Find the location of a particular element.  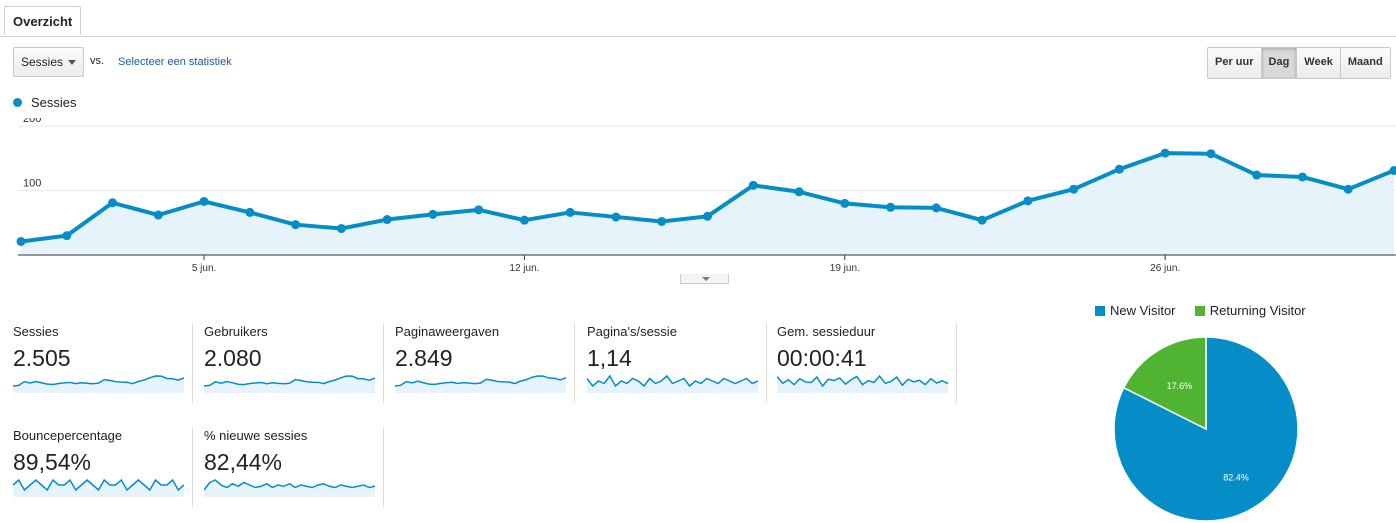

legend-swatch-returning-visitor is located at coordinates (1199, 311).